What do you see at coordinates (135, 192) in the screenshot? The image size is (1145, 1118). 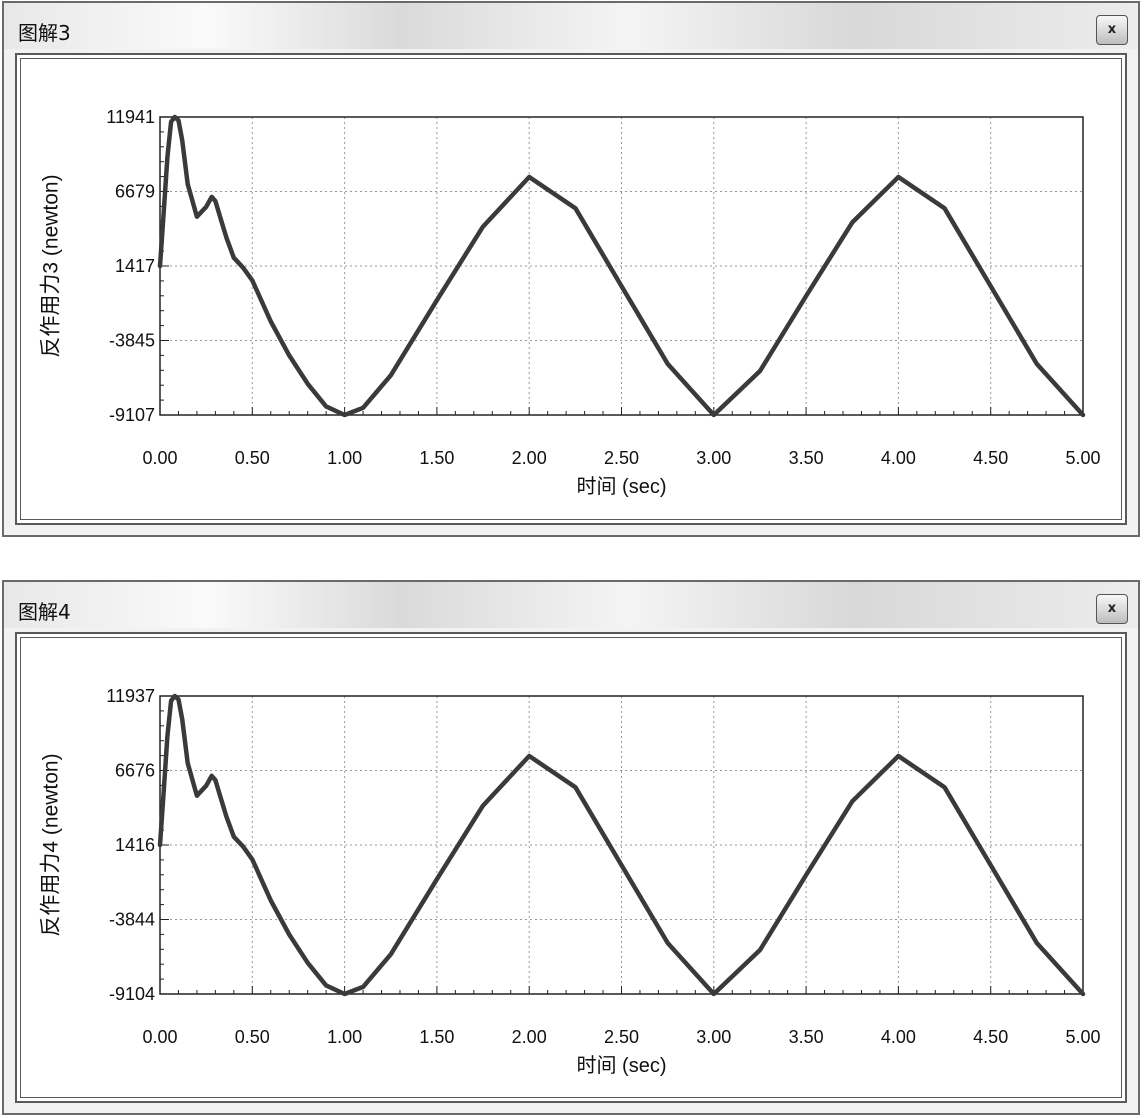 I see `y-tick-label: 6679` at bounding box center [135, 192].